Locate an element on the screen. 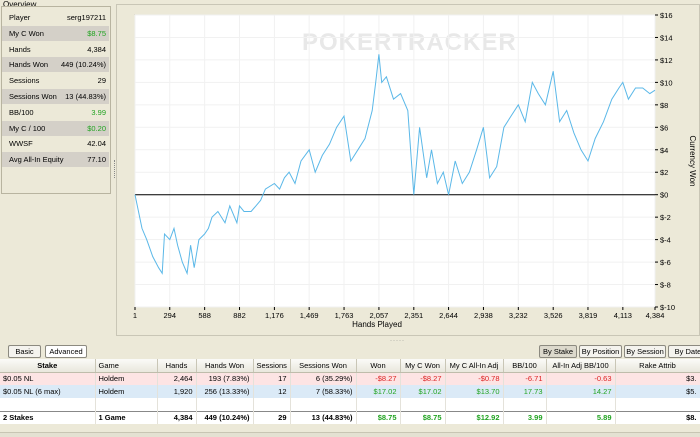 The height and width of the screenshot is (437, 700). overview-label: My C Won is located at coordinates (26, 33).